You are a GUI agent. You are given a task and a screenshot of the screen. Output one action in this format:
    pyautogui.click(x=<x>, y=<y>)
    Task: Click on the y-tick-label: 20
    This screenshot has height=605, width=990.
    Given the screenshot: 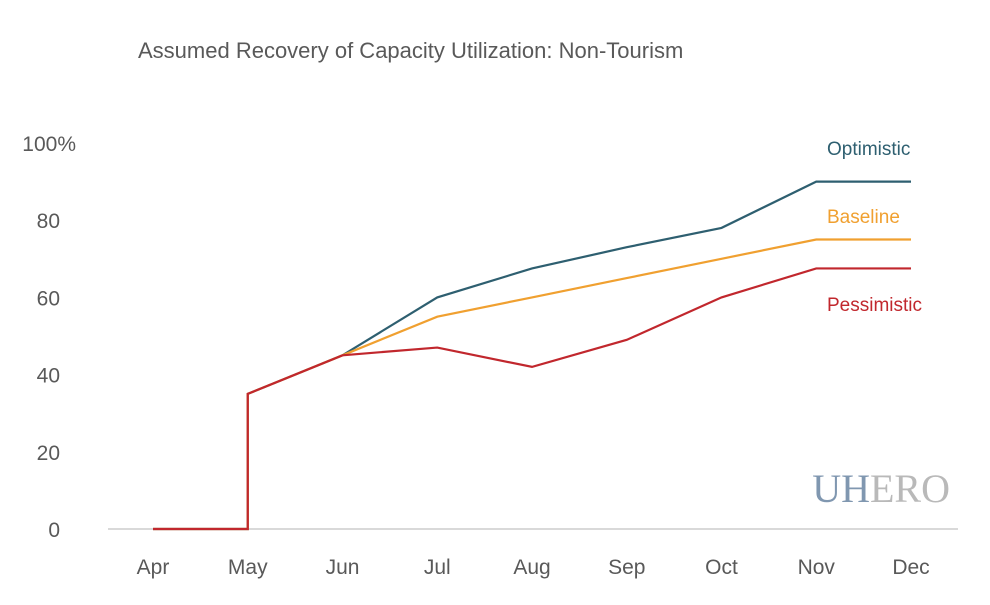 What is the action you would take?
    pyautogui.click(x=48, y=453)
    